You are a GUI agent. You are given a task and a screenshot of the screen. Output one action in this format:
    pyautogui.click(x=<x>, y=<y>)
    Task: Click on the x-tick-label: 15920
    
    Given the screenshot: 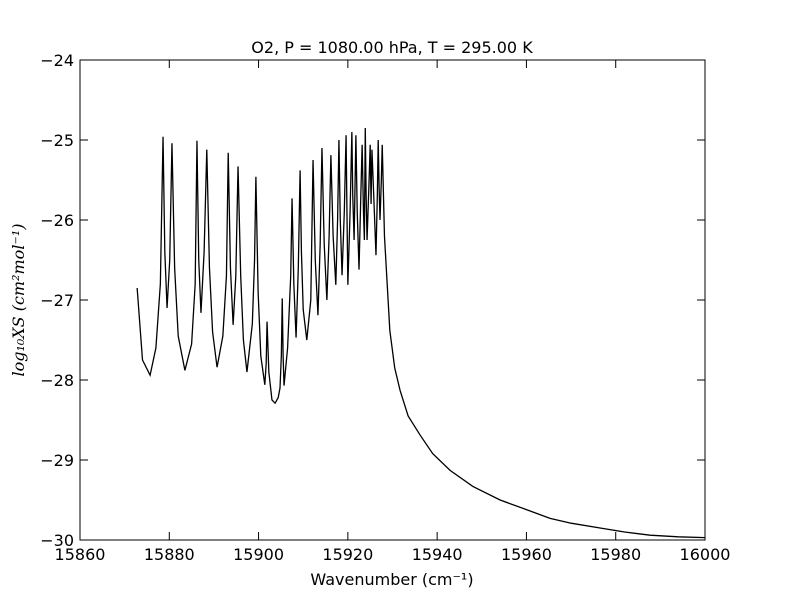 What is the action you would take?
    pyautogui.click(x=347, y=554)
    